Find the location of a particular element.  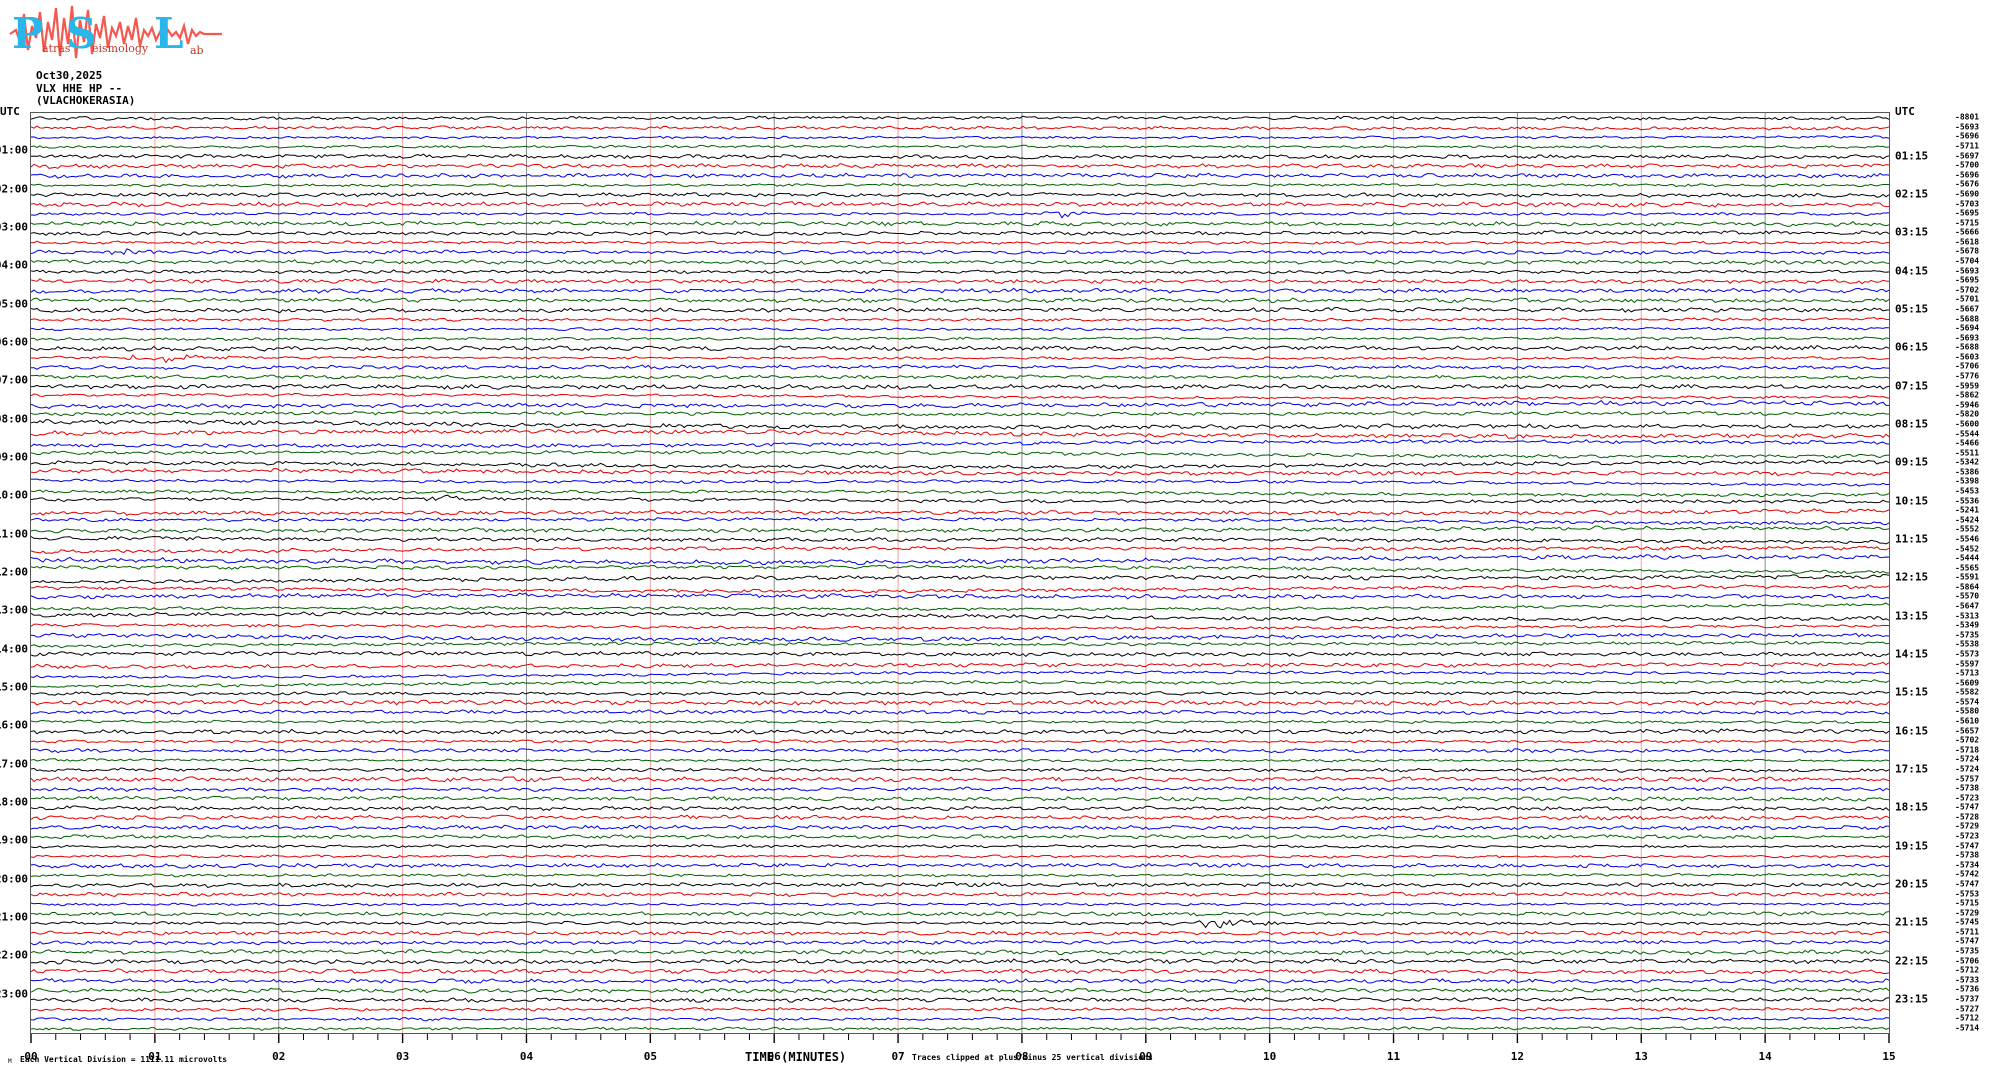

trace-offset-value: -5544 is located at coordinates (1967, 434).